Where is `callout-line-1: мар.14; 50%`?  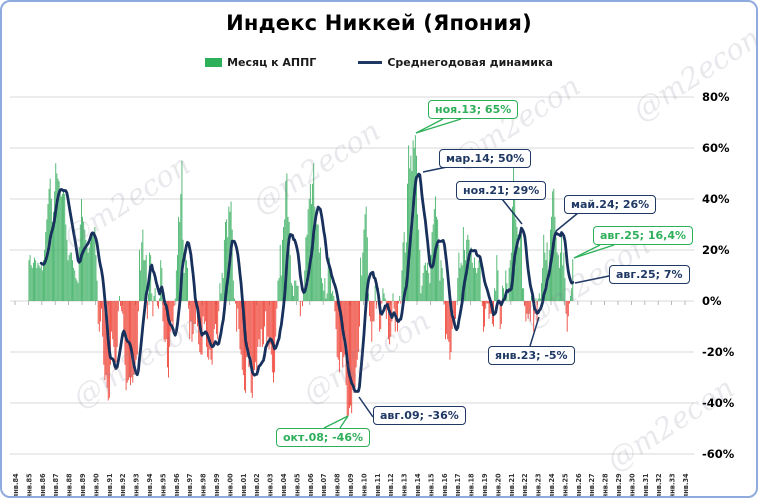 callout-line-1: мар.14; 50% is located at coordinates (485, 158).